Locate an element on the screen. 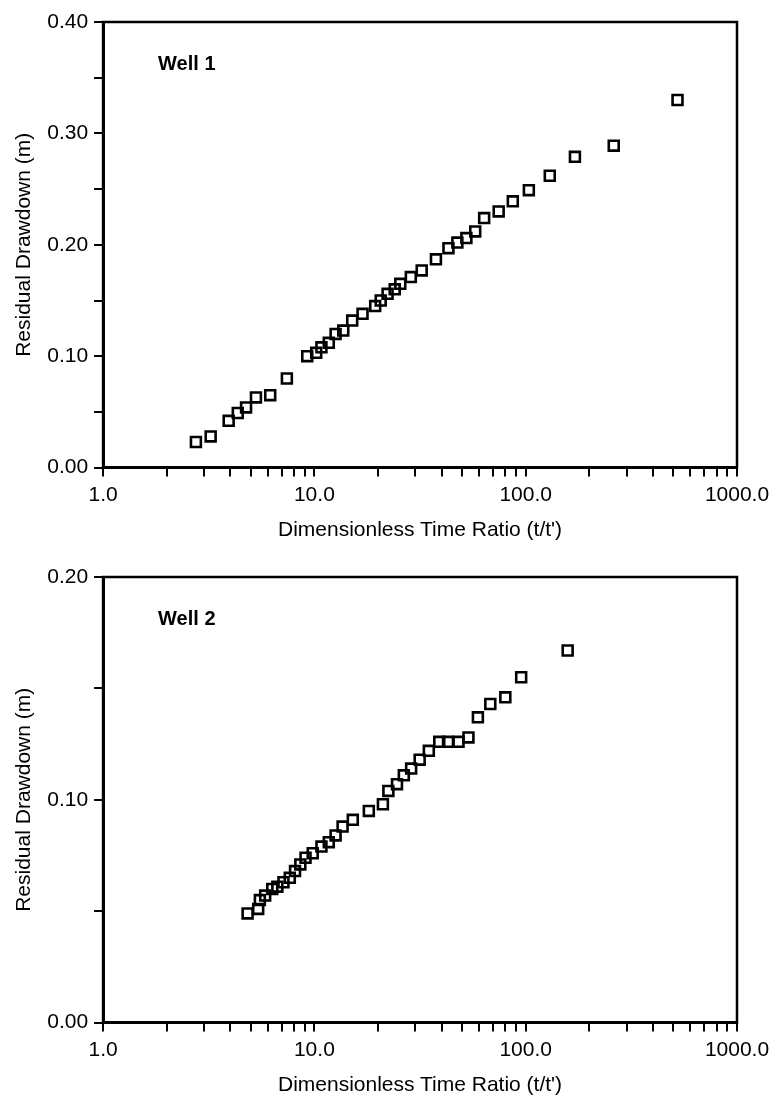 The image size is (783, 1111). y-tick-label: 0.30 is located at coordinates (68, 132).